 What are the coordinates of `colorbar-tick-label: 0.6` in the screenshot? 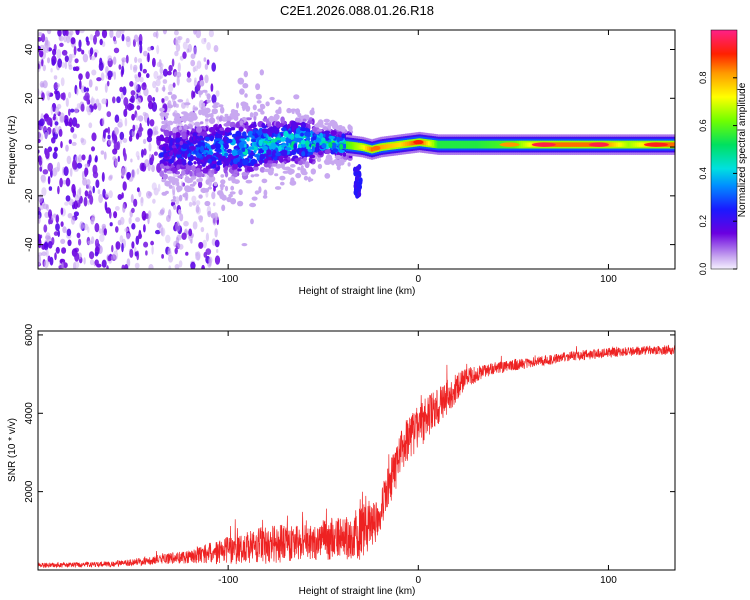 It's located at (703, 125).